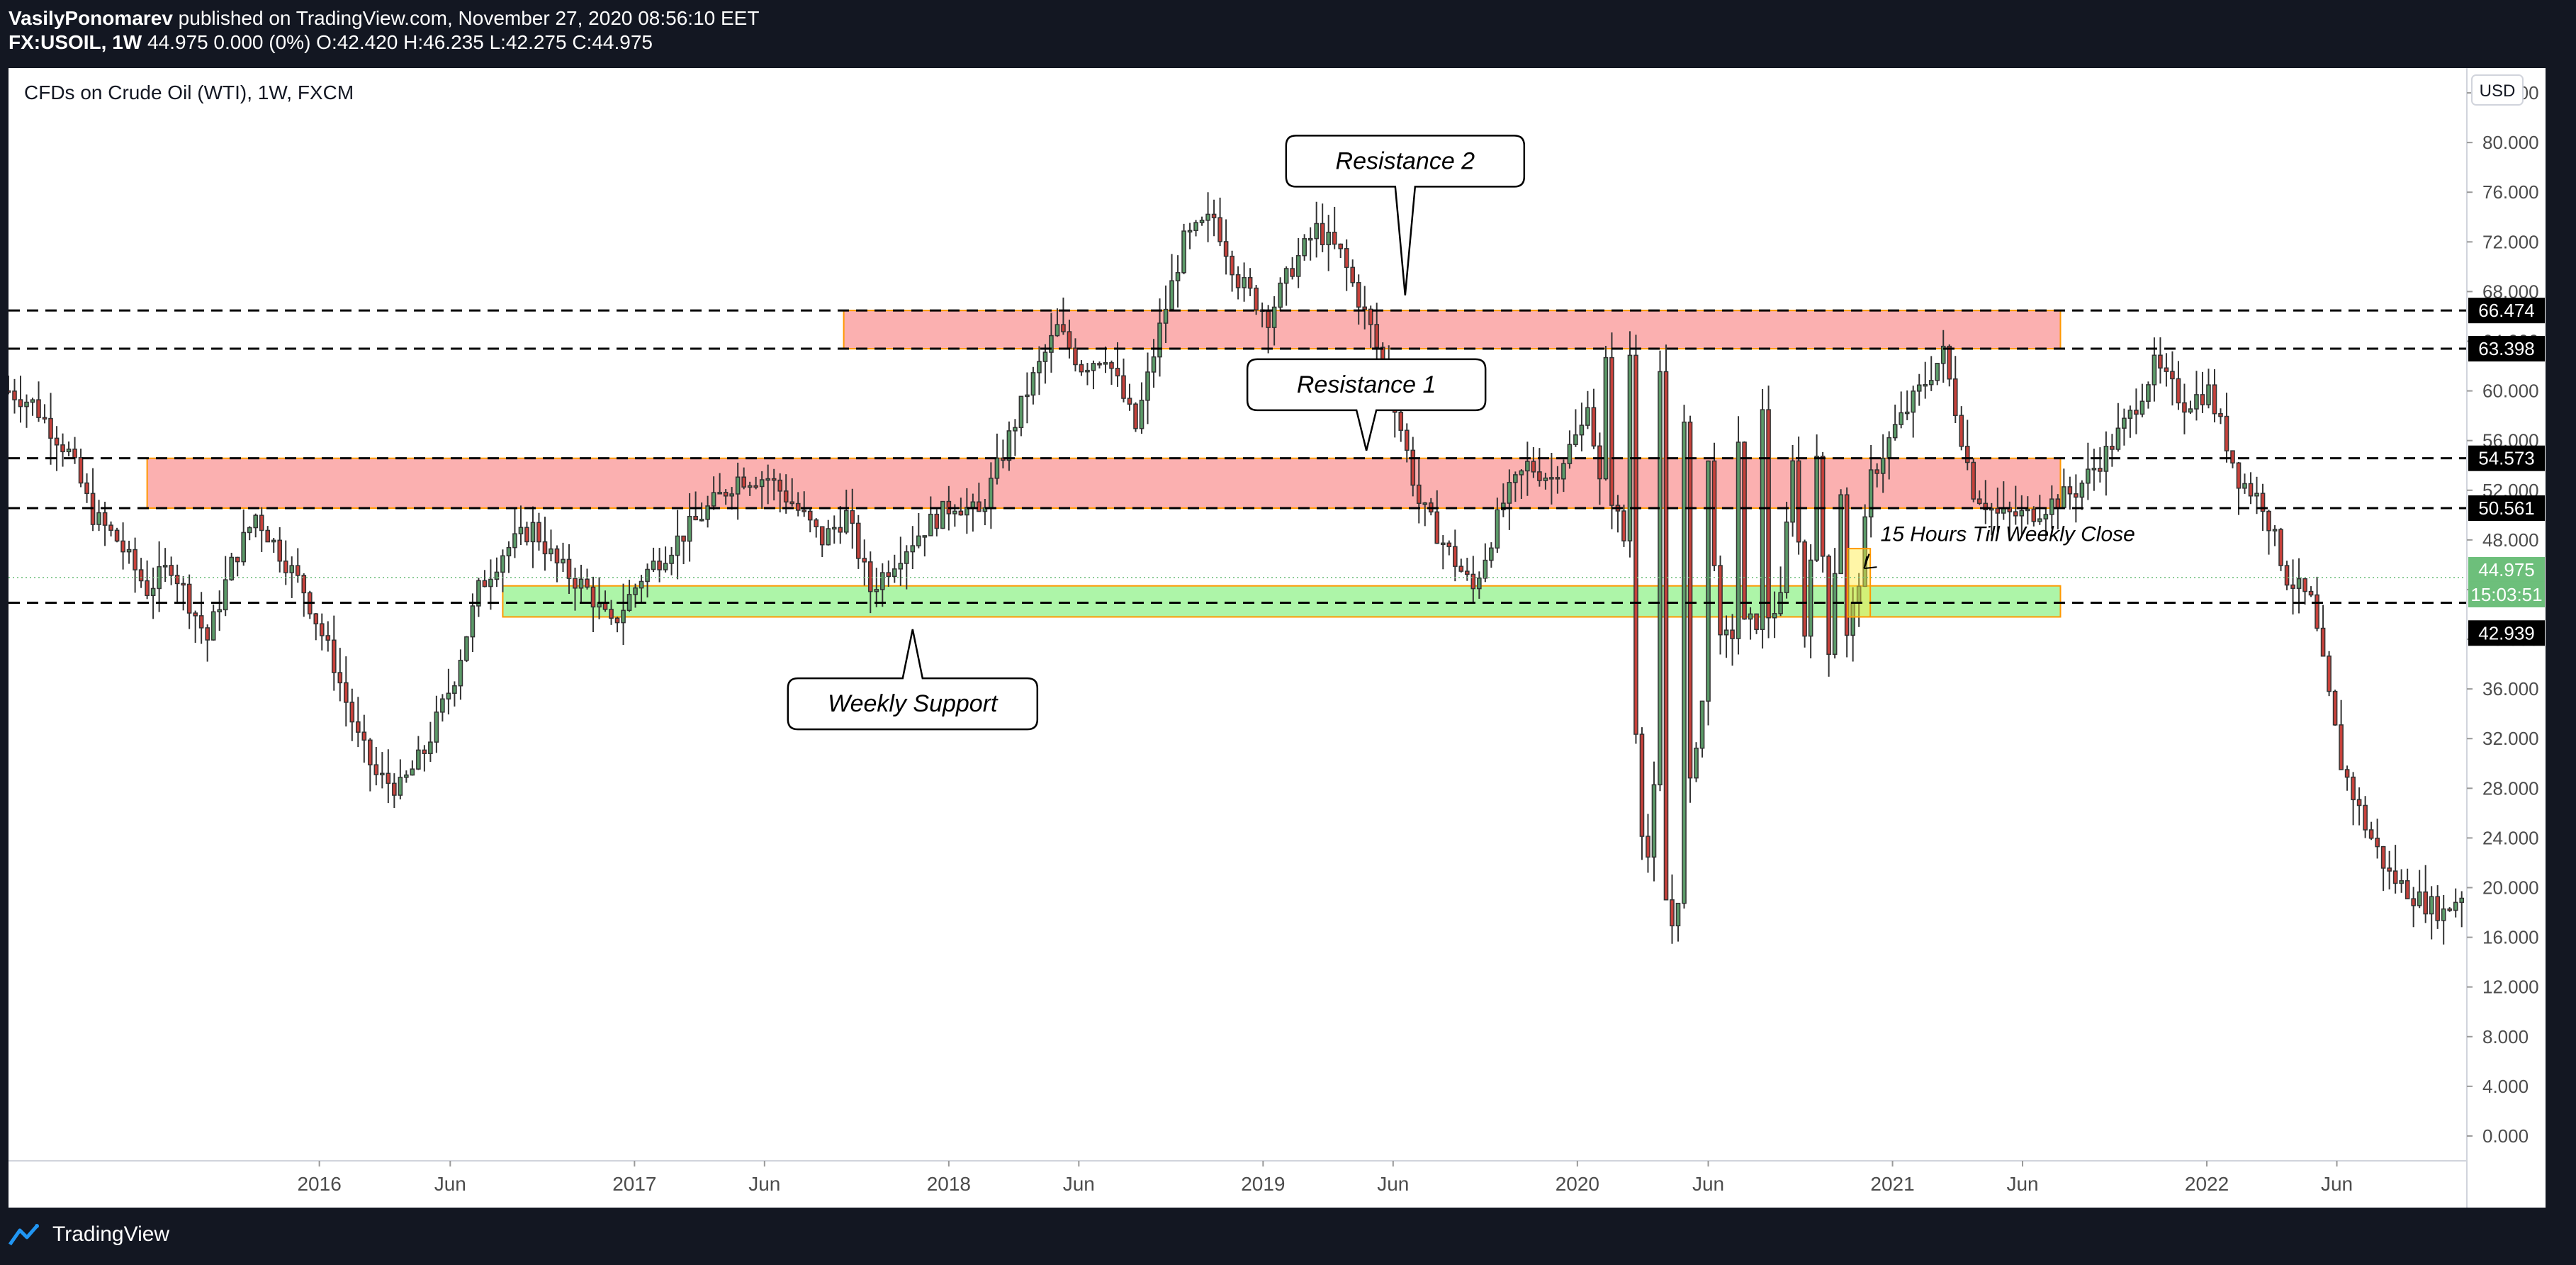 The width and height of the screenshot is (2576, 1265). I want to click on currency-button, so click(2497, 90).